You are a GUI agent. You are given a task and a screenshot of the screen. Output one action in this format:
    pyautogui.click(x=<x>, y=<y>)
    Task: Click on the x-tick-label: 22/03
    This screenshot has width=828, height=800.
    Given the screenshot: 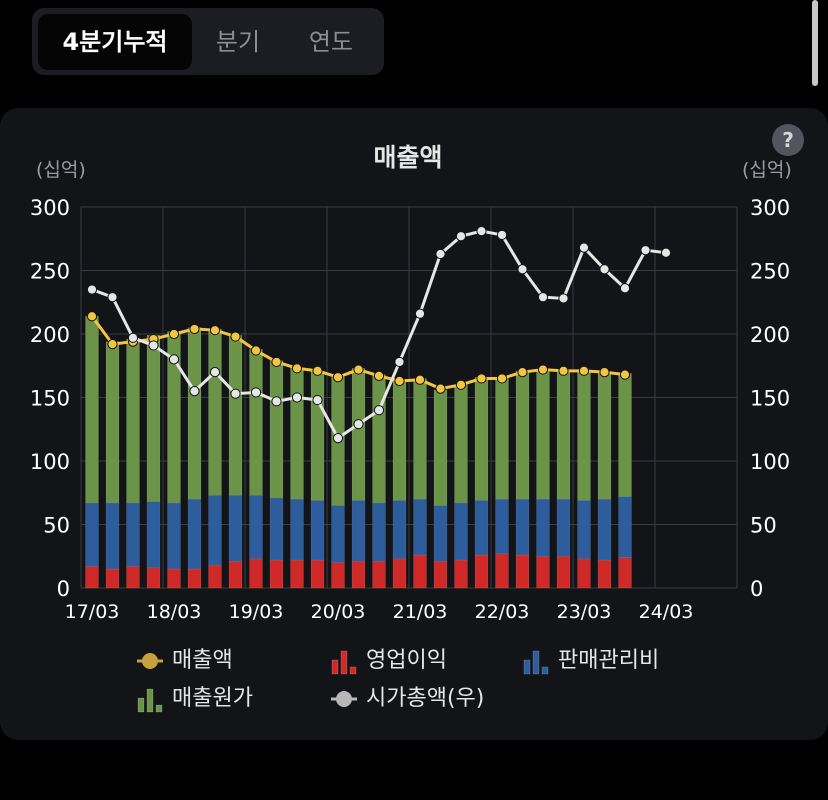 What is the action you would take?
    pyautogui.click(x=502, y=612)
    